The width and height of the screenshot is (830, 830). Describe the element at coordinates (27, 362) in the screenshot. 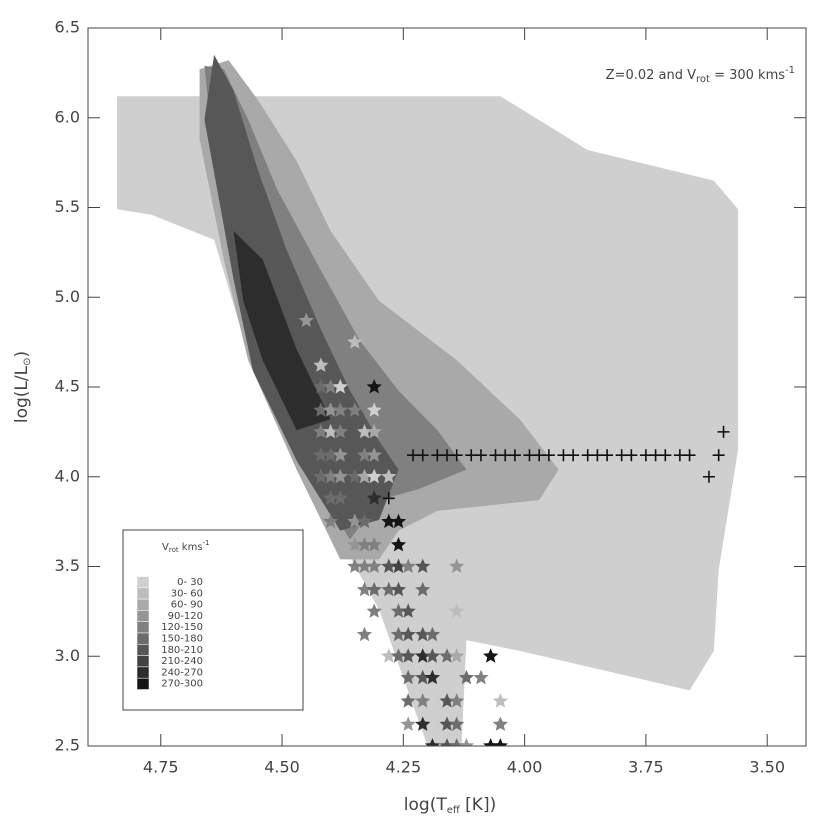

I see `y-label-sub: ⊙` at that location.